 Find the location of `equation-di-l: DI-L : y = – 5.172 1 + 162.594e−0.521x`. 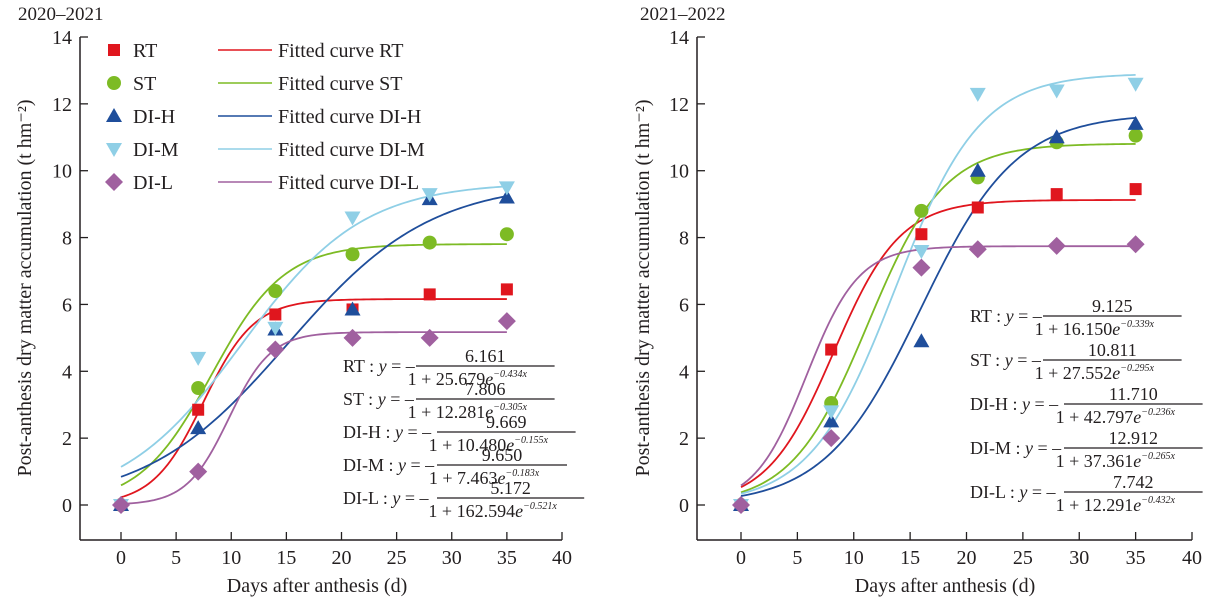

equation-di-l: DI-L : y = – 5.172 1 + 162.594e−0.521x is located at coordinates (464, 499).